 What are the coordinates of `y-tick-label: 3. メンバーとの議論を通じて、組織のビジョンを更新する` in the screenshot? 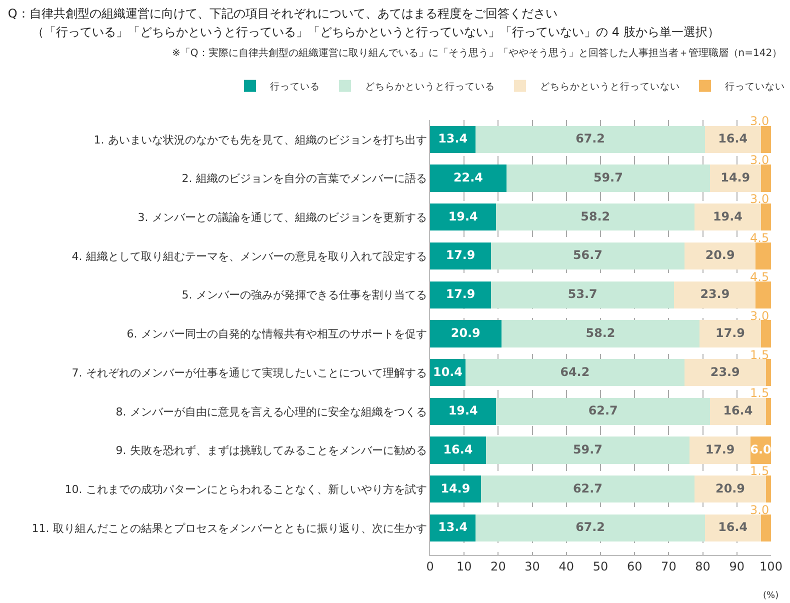 It's located at (282, 217).